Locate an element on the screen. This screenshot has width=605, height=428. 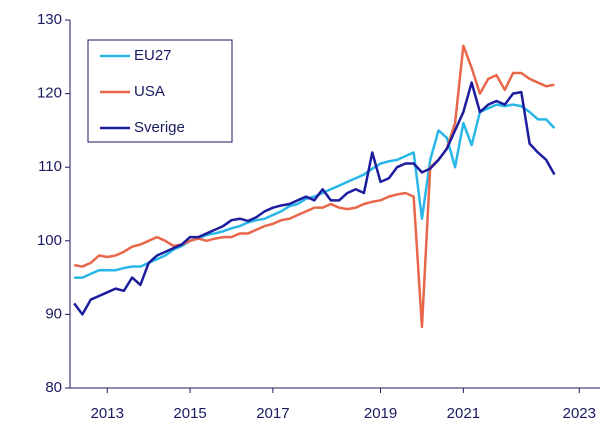
y-tick-label: 80 is located at coordinates (53, 387).